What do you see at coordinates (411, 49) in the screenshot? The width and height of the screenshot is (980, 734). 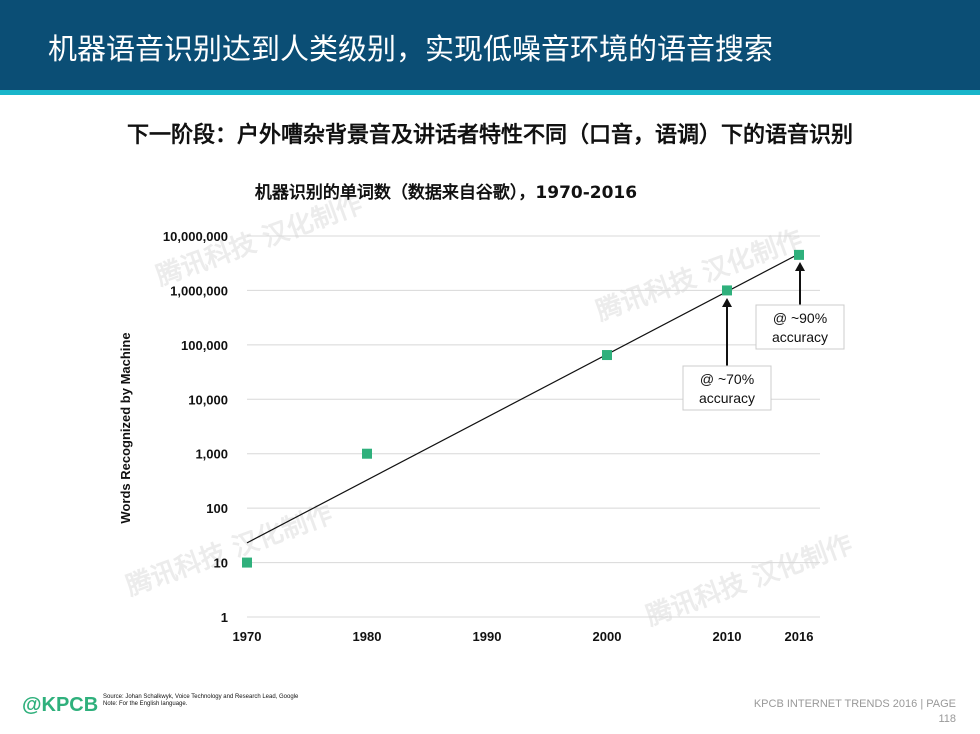 I see `page-title: 机器语音识别达到人类级别，实现低噪音环境的语音搜索` at bounding box center [411, 49].